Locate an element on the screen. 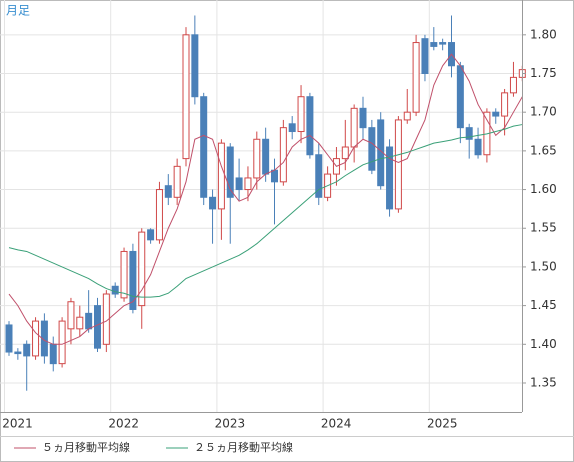 The width and height of the screenshot is (574, 462). y-tick-label: 1.70 is located at coordinates (543, 112).